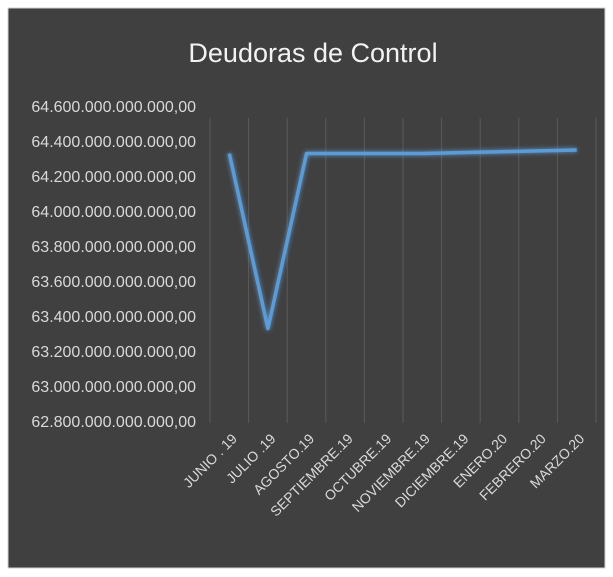  What do you see at coordinates (113, 317) in the screenshot?
I see `y-tick-label: 63.400.000.000.000,00` at bounding box center [113, 317].